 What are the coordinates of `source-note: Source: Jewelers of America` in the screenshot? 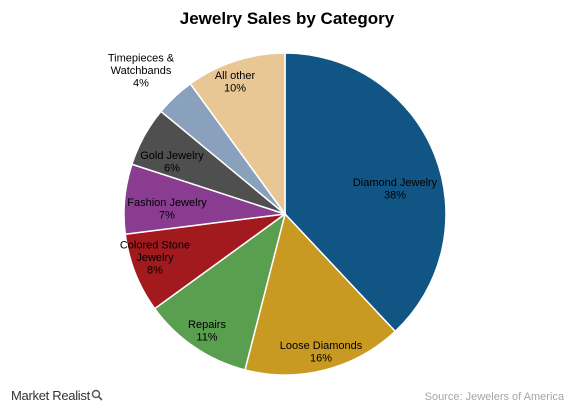 It's located at (495, 397).